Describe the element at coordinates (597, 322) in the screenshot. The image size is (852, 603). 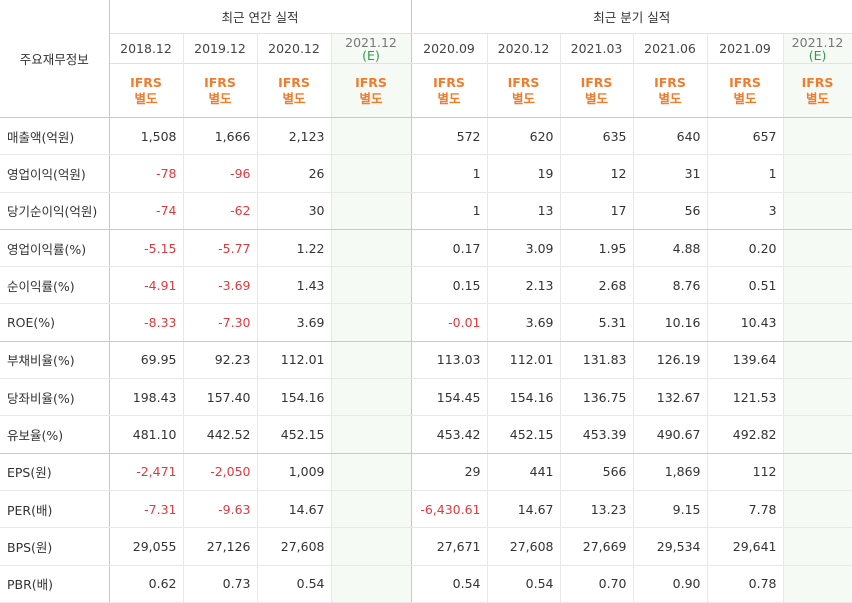
I see `value-cell: 5.31` at that location.